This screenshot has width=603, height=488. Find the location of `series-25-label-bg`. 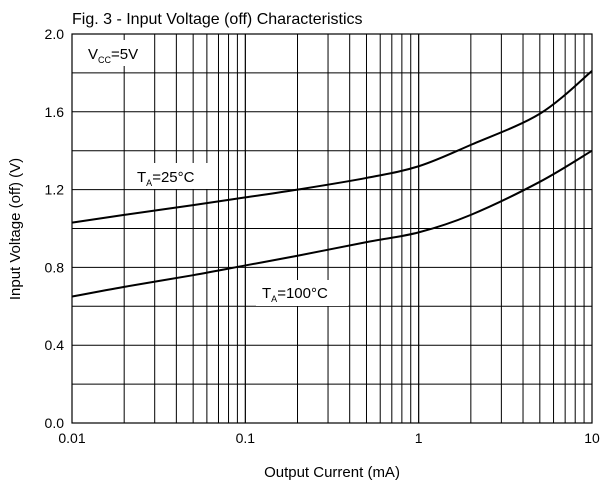

series-25-label-bg is located at coordinates (172, 176).